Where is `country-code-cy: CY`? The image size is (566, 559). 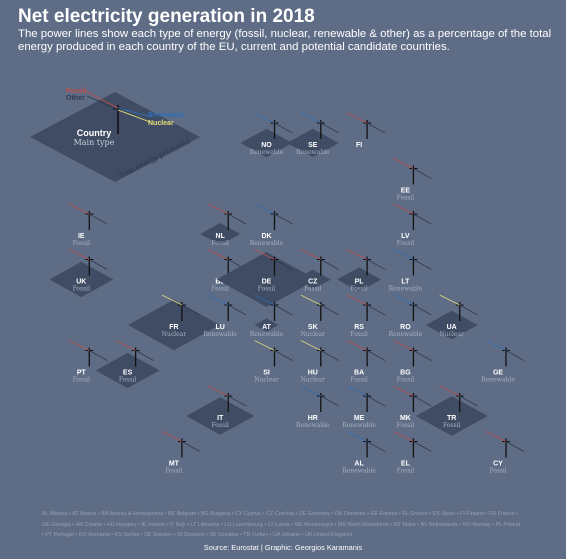 country-code-cy: CY is located at coordinates (498, 464).